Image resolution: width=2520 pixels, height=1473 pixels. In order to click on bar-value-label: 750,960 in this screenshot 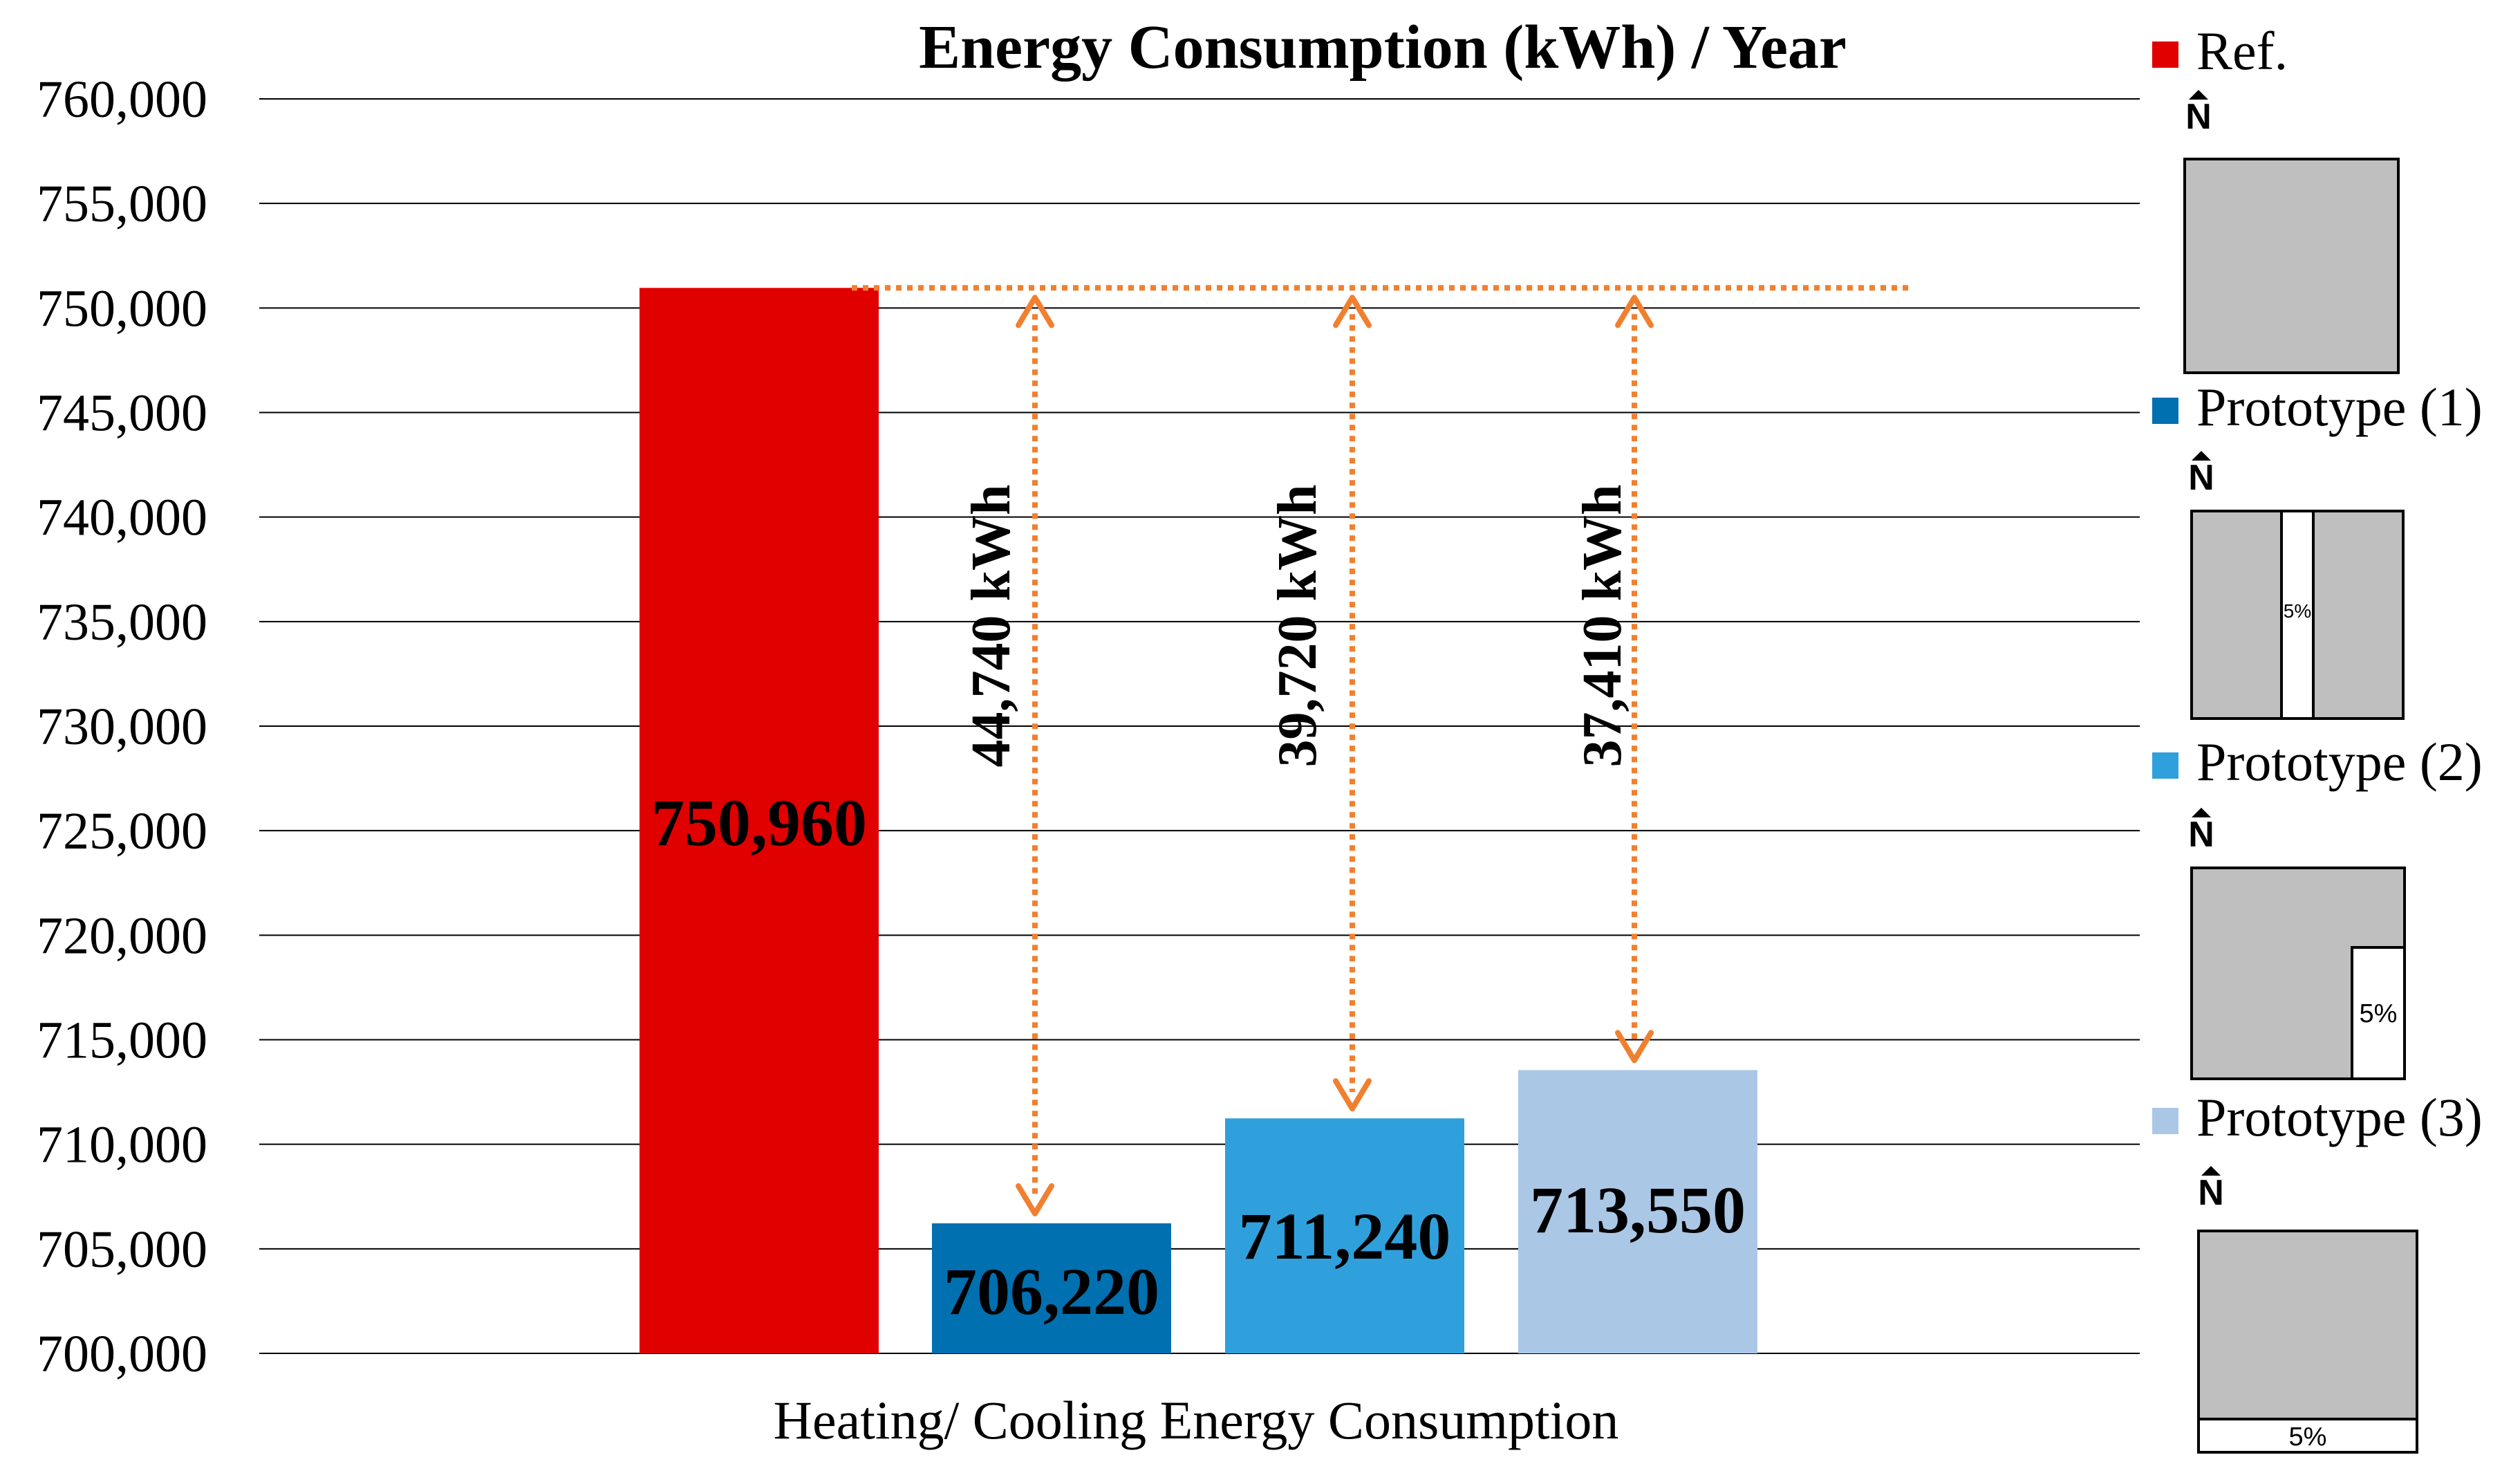, I will do `click(759, 823)`.